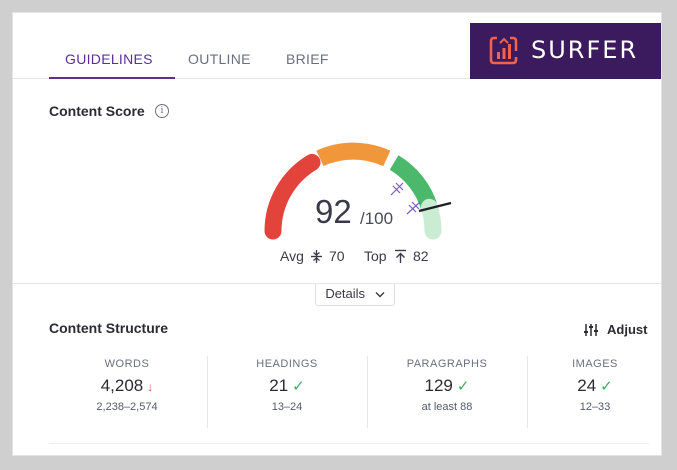 The width and height of the screenshot is (677, 470). What do you see at coordinates (307, 59) in the screenshot?
I see `tab-brief: BRIEF` at bounding box center [307, 59].